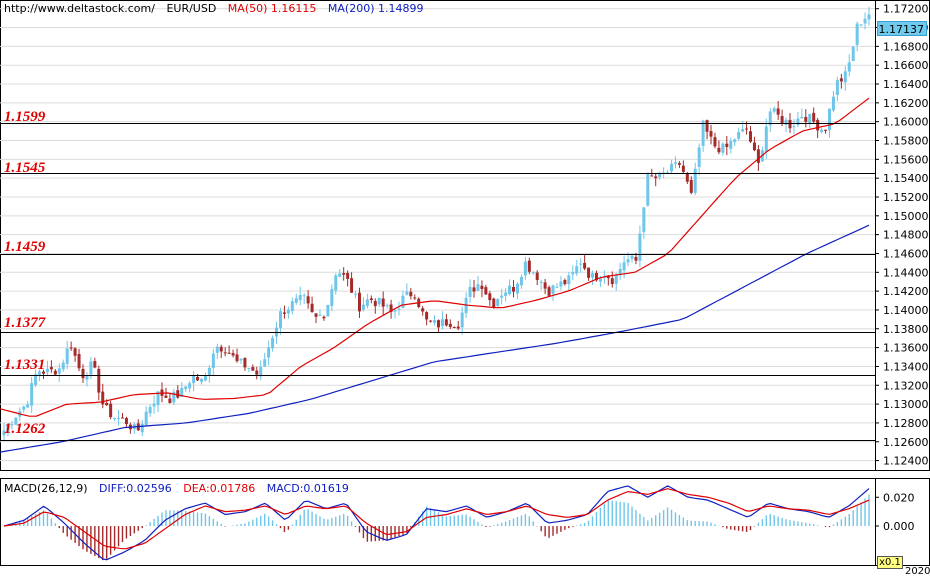 The width and height of the screenshot is (930, 578). Describe the element at coordinates (436, 523) in the screenshot. I see `macd-diff-line` at that location.